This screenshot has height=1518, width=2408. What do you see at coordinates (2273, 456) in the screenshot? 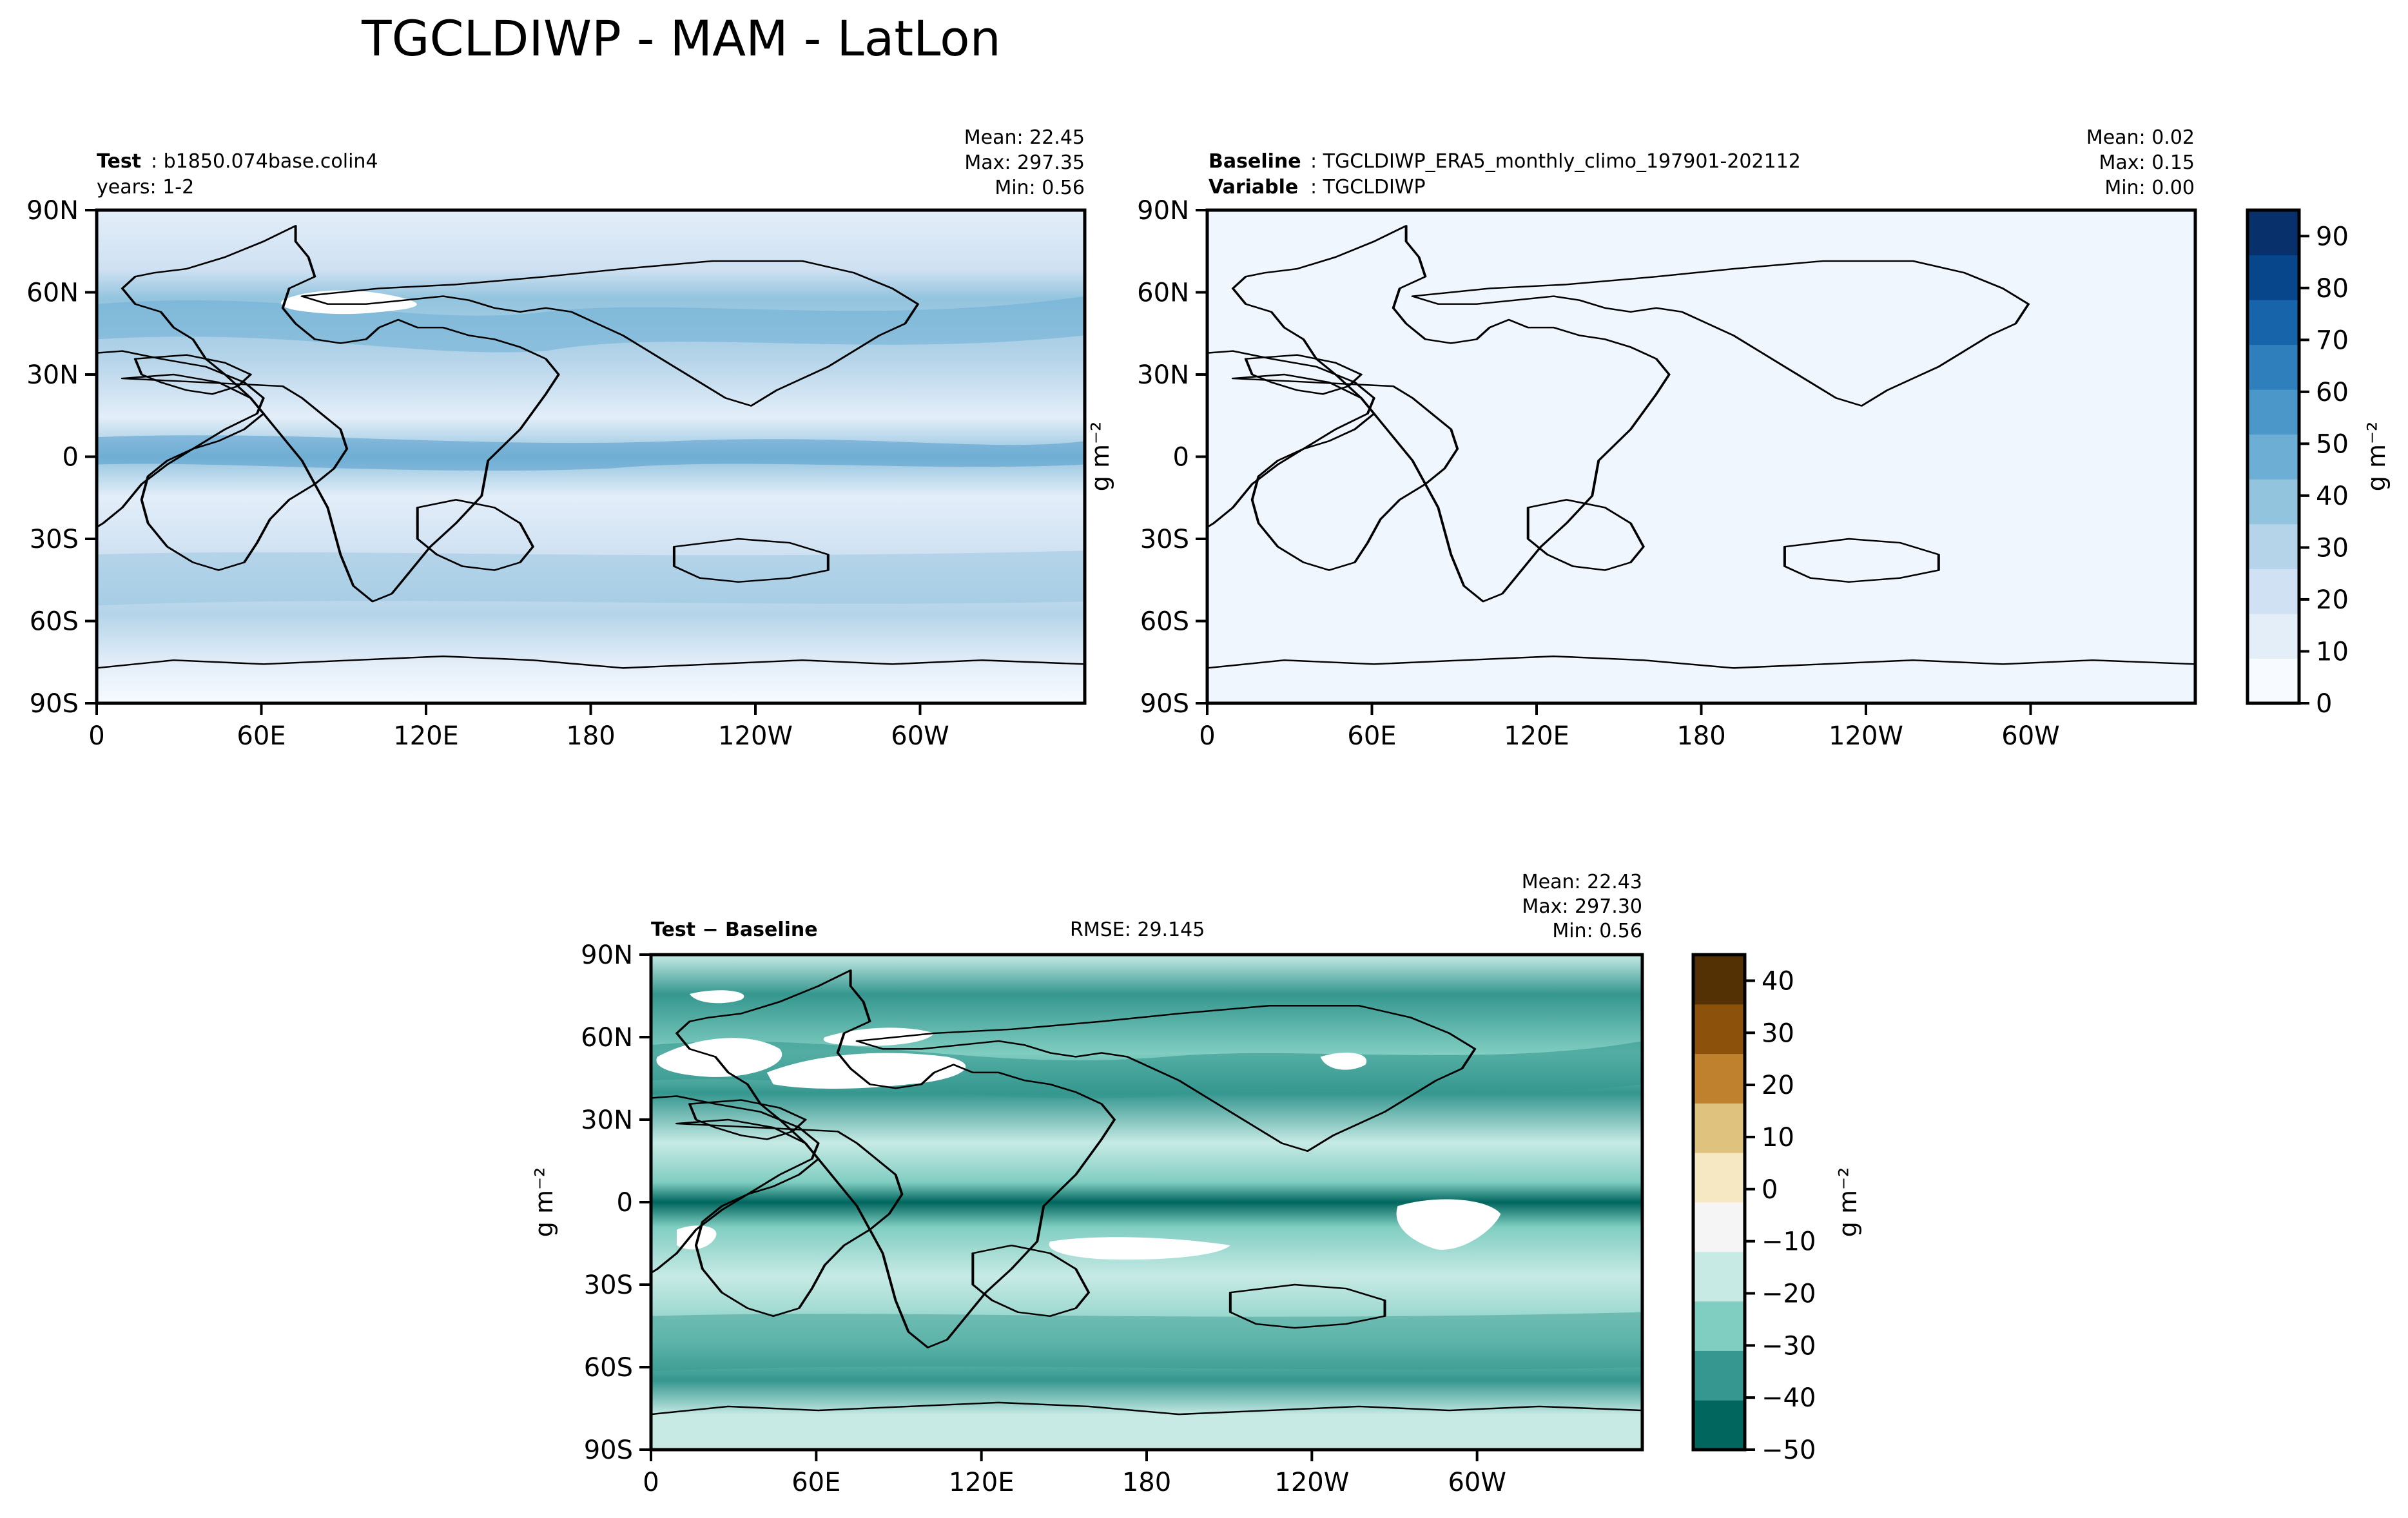
I see `baseline-colorbar-outline` at bounding box center [2273, 456].